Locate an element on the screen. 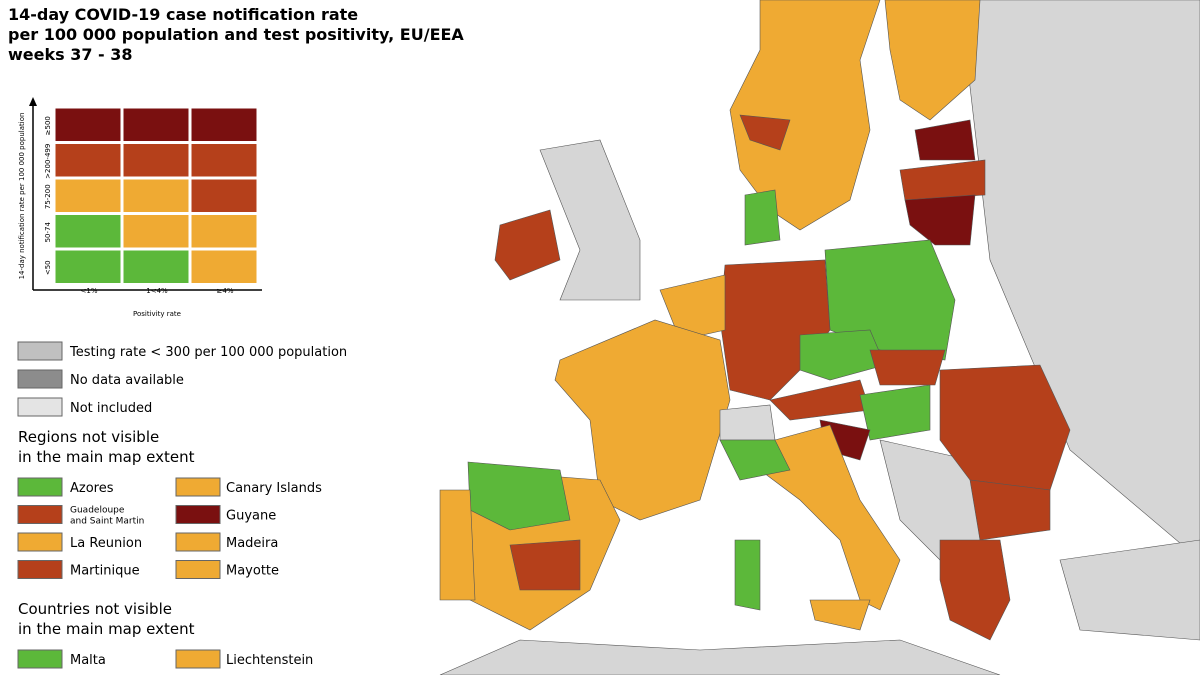  row-label: >200-499 is located at coordinates (48, 161).